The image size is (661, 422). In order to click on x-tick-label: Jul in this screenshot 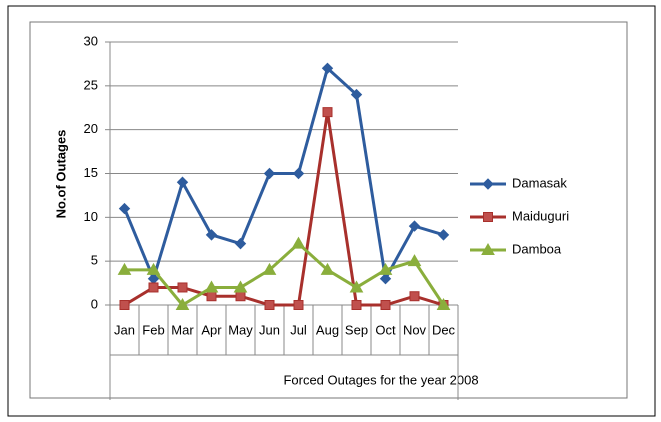, I will do `click(298, 329)`.